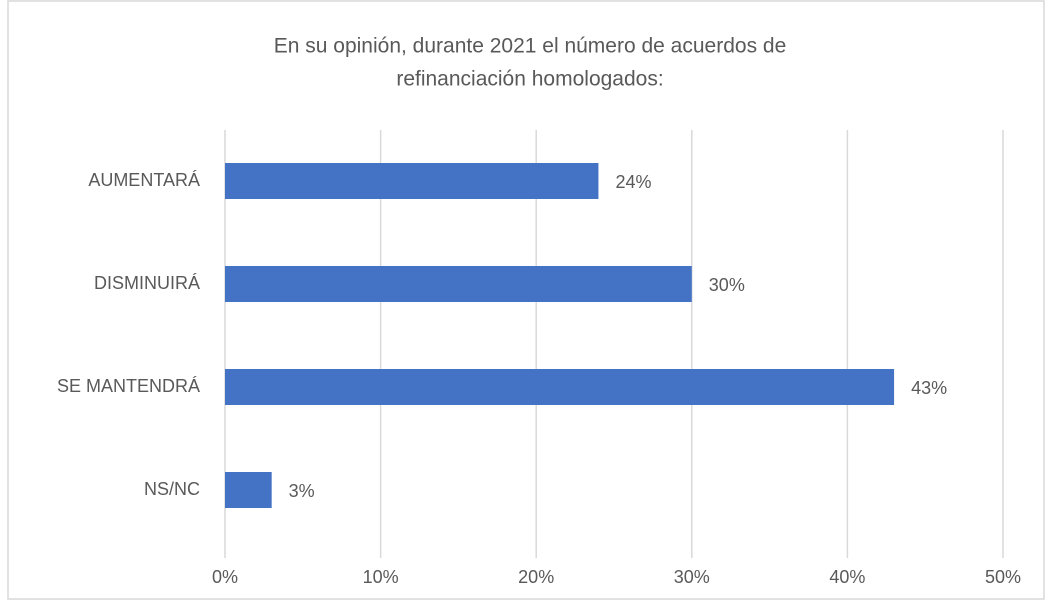 This screenshot has width=1048, height=603. Describe the element at coordinates (225, 577) in the screenshot. I see `x-tick-label: 0%` at that location.